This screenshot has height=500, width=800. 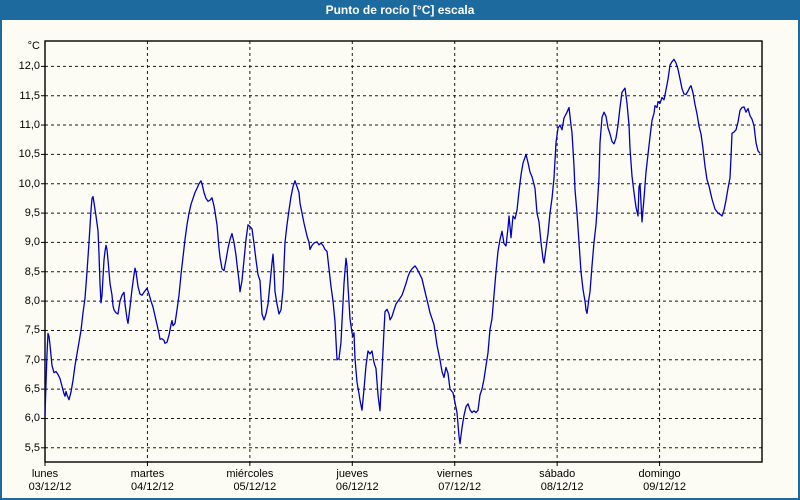 I want to click on y-tick-label: 8,0, so click(x=32, y=301).